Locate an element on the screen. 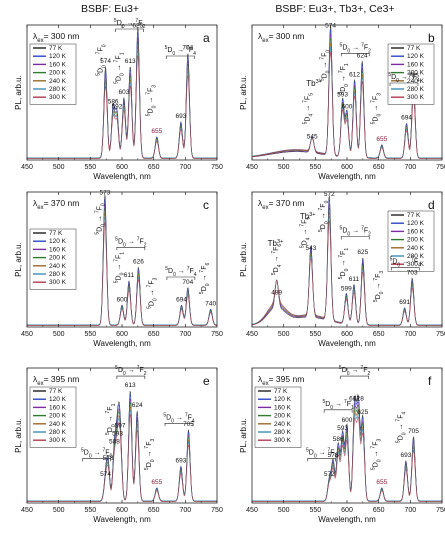 This screenshot has width=445, height=550. peak-label: 600 is located at coordinates (347, 107).